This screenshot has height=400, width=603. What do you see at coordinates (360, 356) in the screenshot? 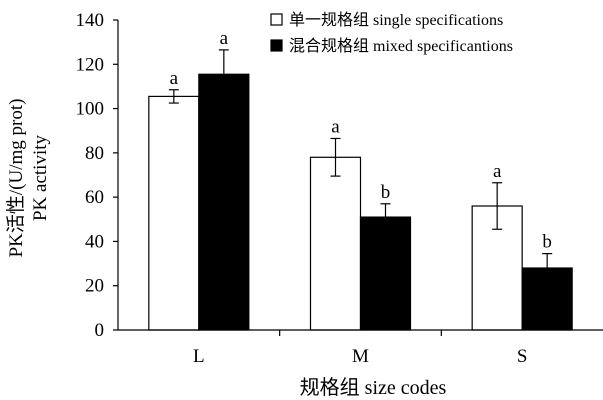
I see `x-tick-label: M` at bounding box center [360, 356].